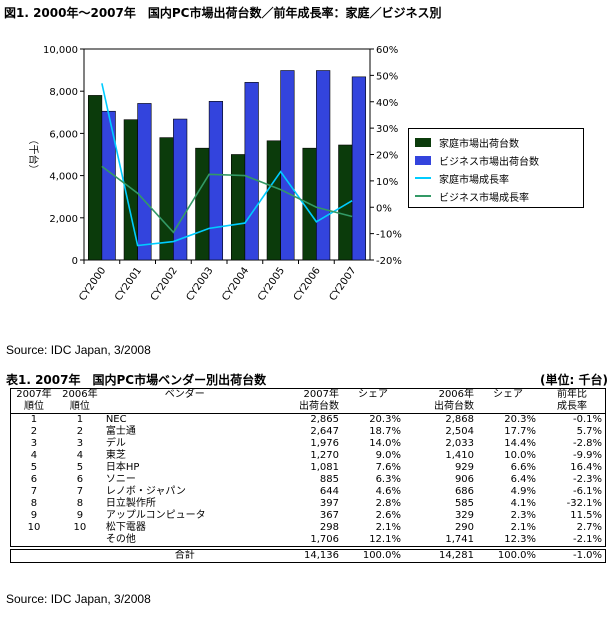  What do you see at coordinates (329, 515) in the screenshot?
I see `table-cell-u07: 367` at bounding box center [329, 515].